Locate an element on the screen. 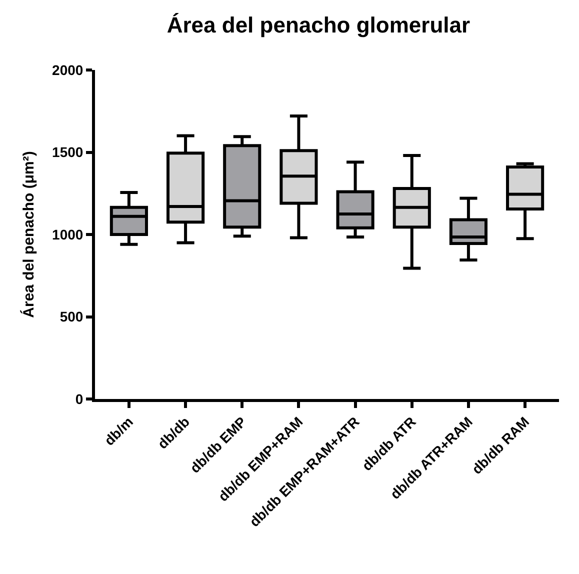 The width and height of the screenshot is (579, 574). y-tick-label: 500 is located at coordinates (72, 316).